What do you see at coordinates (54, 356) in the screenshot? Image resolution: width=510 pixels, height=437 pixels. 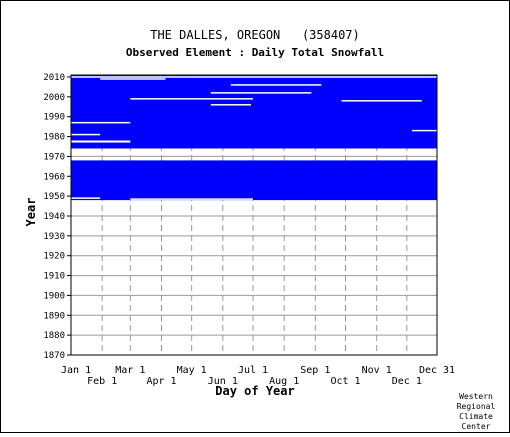 I see `y-tick-label: 1870` at bounding box center [54, 356].